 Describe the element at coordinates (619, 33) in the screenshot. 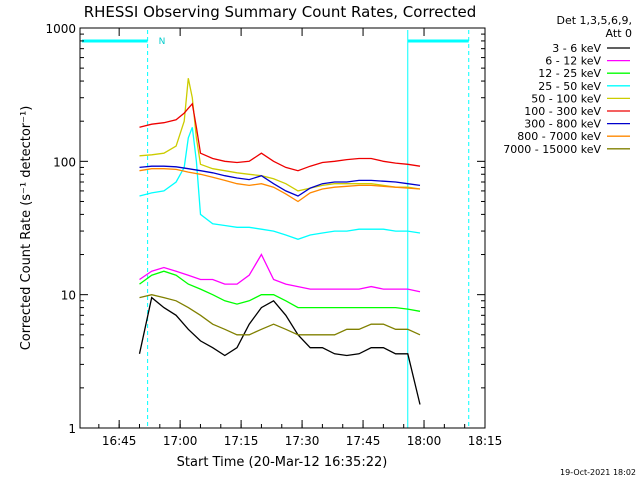

I see `legend-header-line-2: Att 0` at that location.